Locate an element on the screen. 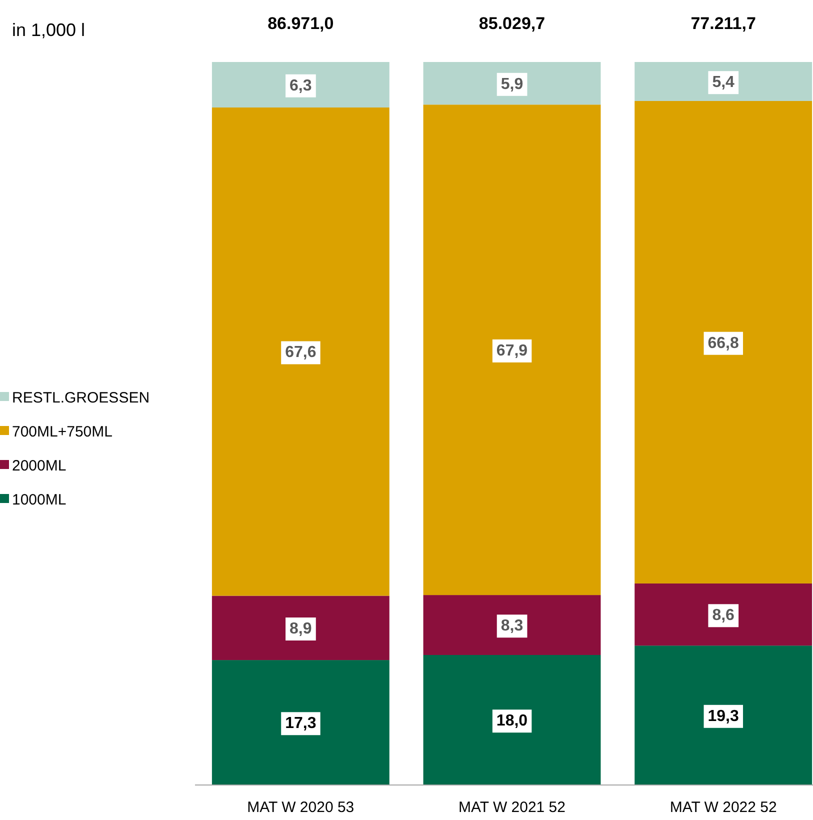 The image size is (813, 820). legend-label: 2000ML is located at coordinates (39, 465).